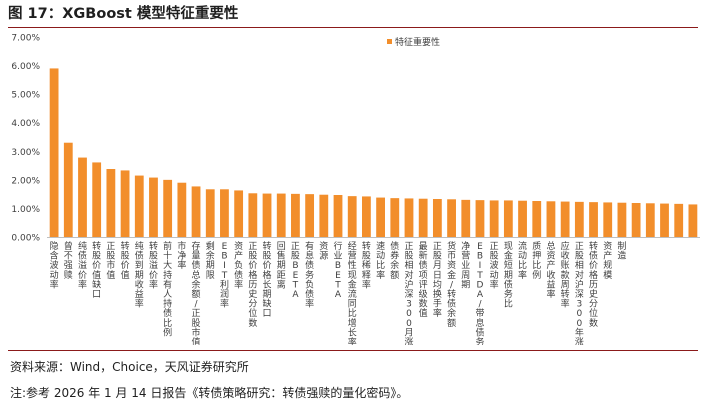 The image size is (706, 408). What do you see at coordinates (129, 367) in the screenshot?
I see `source-text: 资料来源：Wind，Choice，天风证券研究所` at bounding box center [129, 367].